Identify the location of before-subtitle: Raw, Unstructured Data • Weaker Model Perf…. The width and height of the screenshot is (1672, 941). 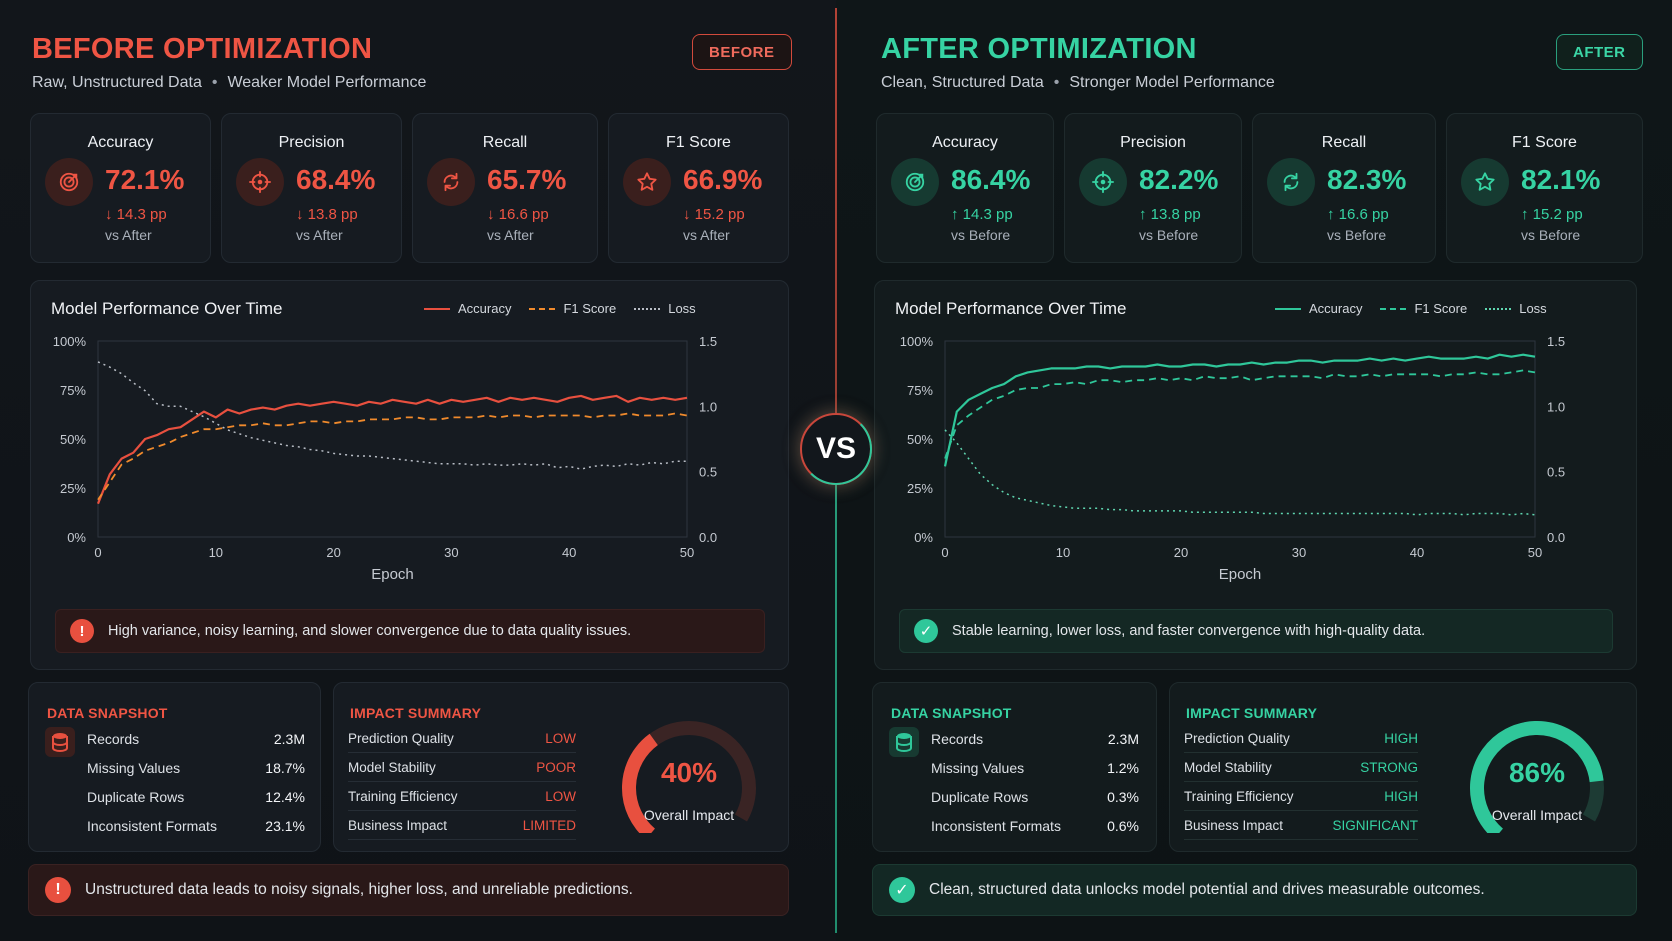
(229, 83).